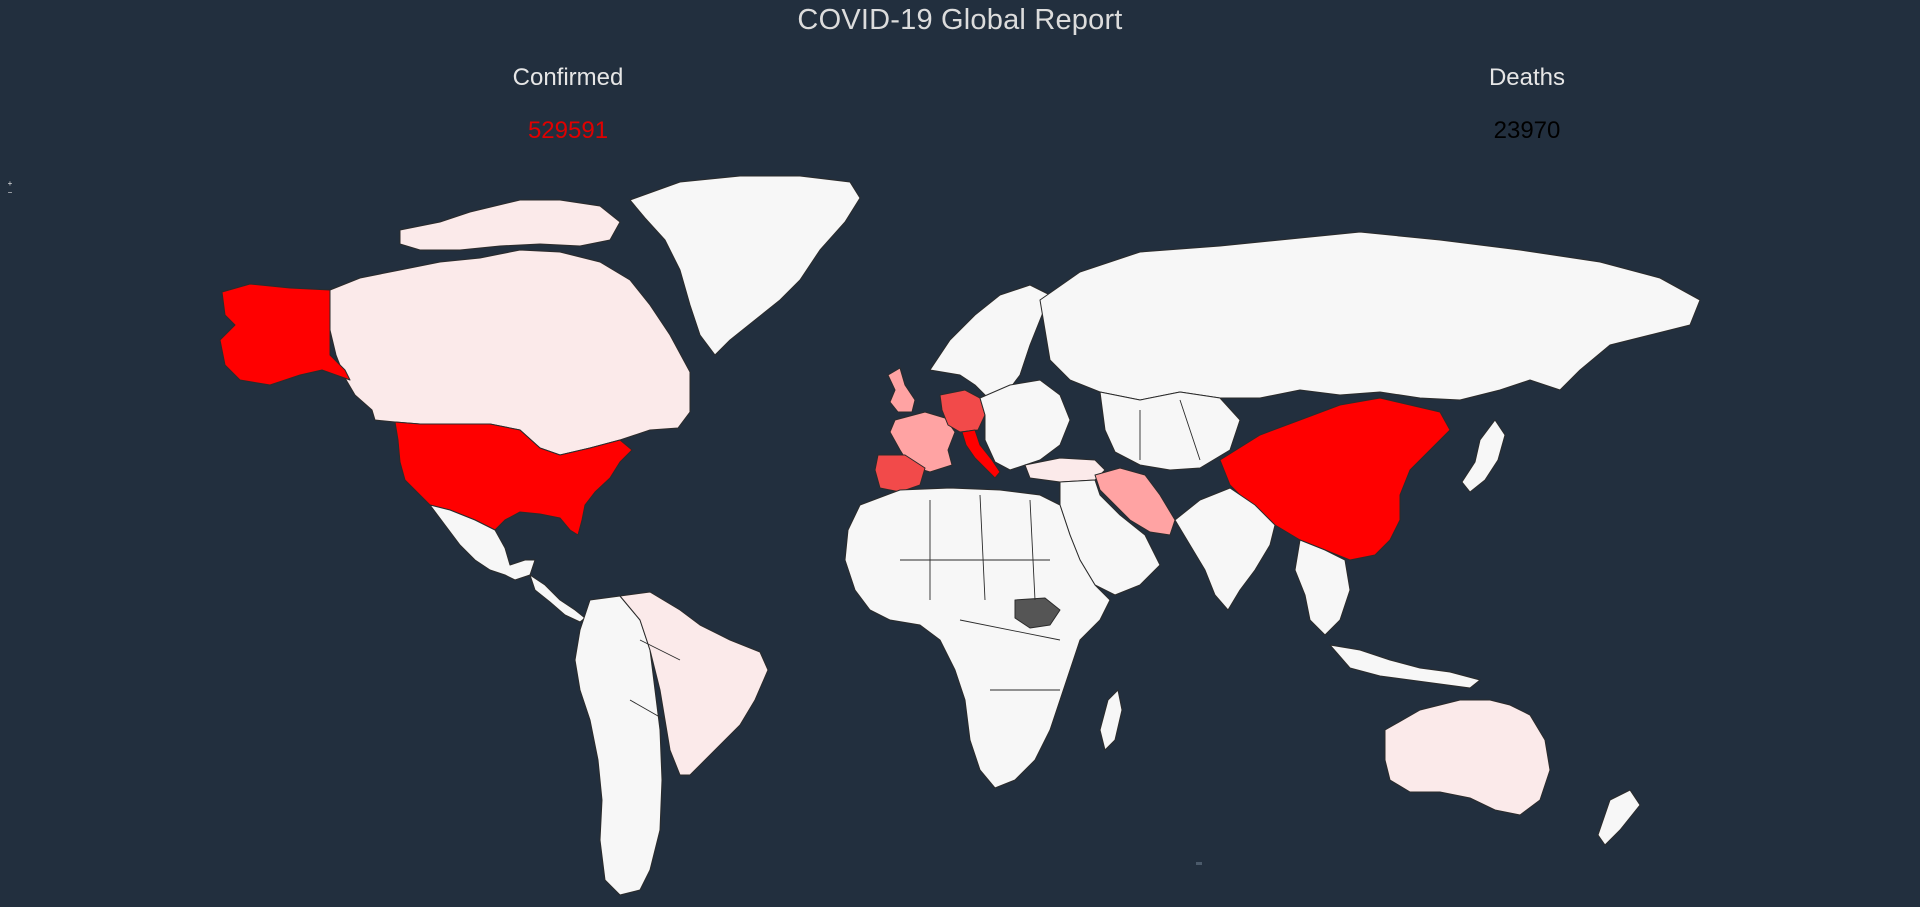 This screenshot has height=907, width=1920. What do you see at coordinates (568, 130) in the screenshot?
I see `confirmed-value: 529591` at bounding box center [568, 130].